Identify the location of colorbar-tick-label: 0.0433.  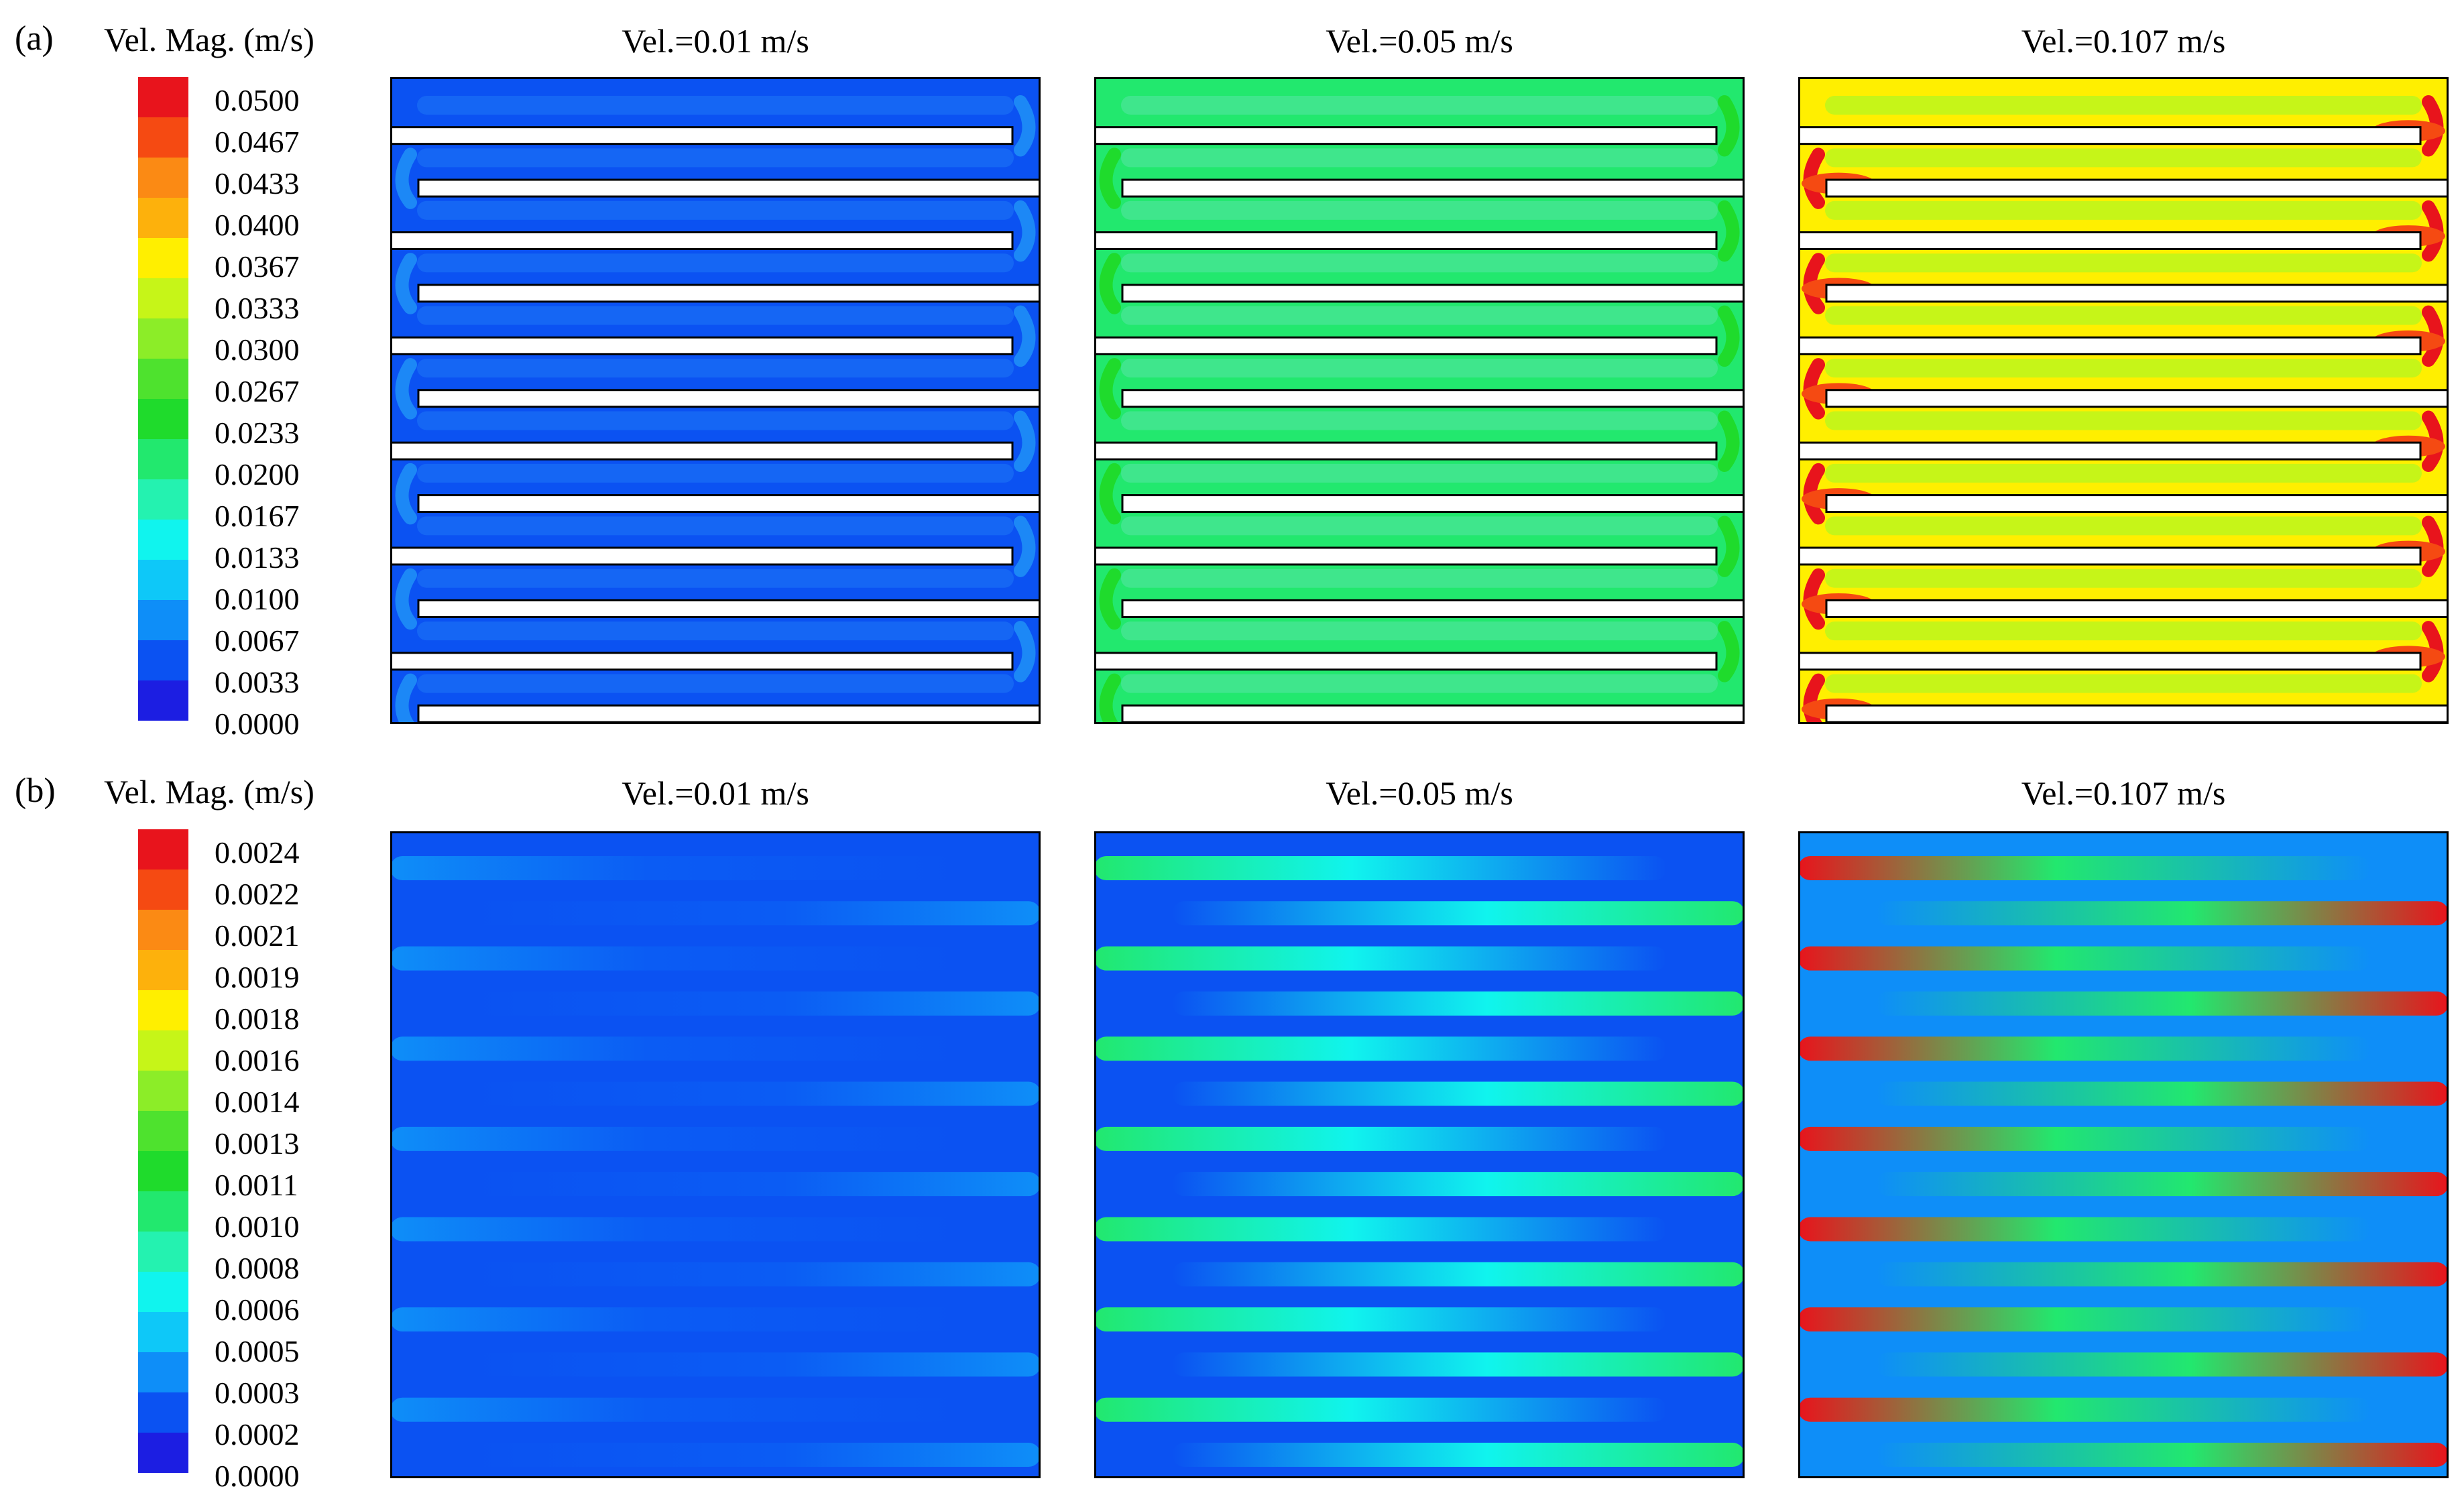
(257, 183).